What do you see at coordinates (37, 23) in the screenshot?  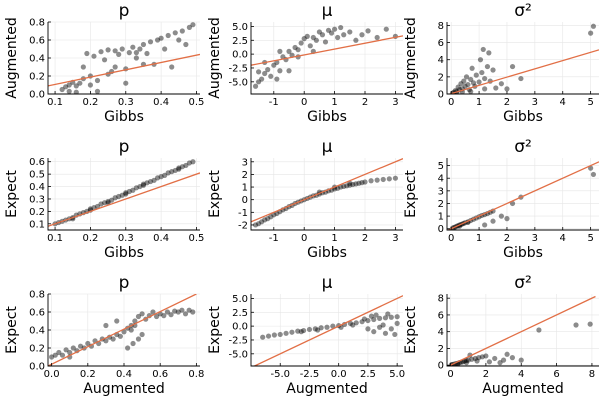 I see `y-tick-label: 0.8` at bounding box center [37, 23].